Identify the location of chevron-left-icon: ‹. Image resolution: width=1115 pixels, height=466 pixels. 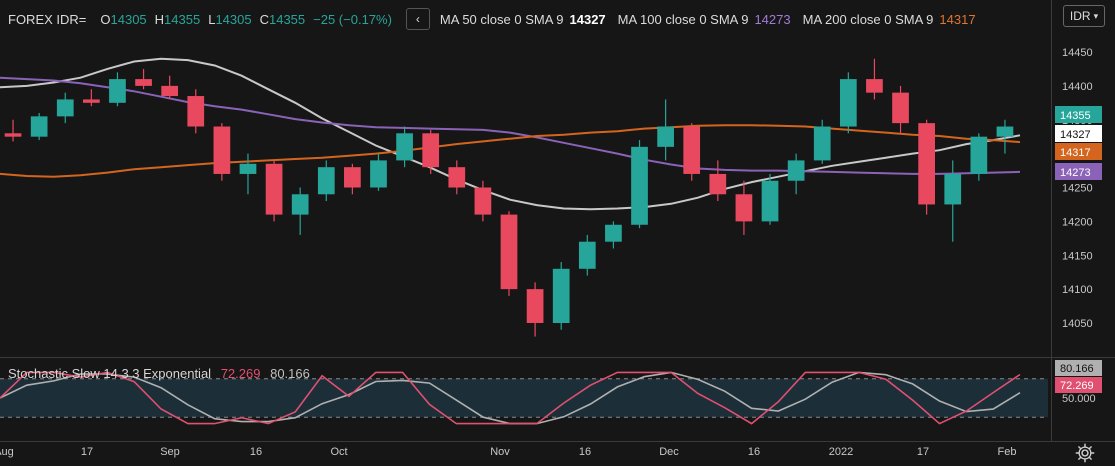
(417, 19).